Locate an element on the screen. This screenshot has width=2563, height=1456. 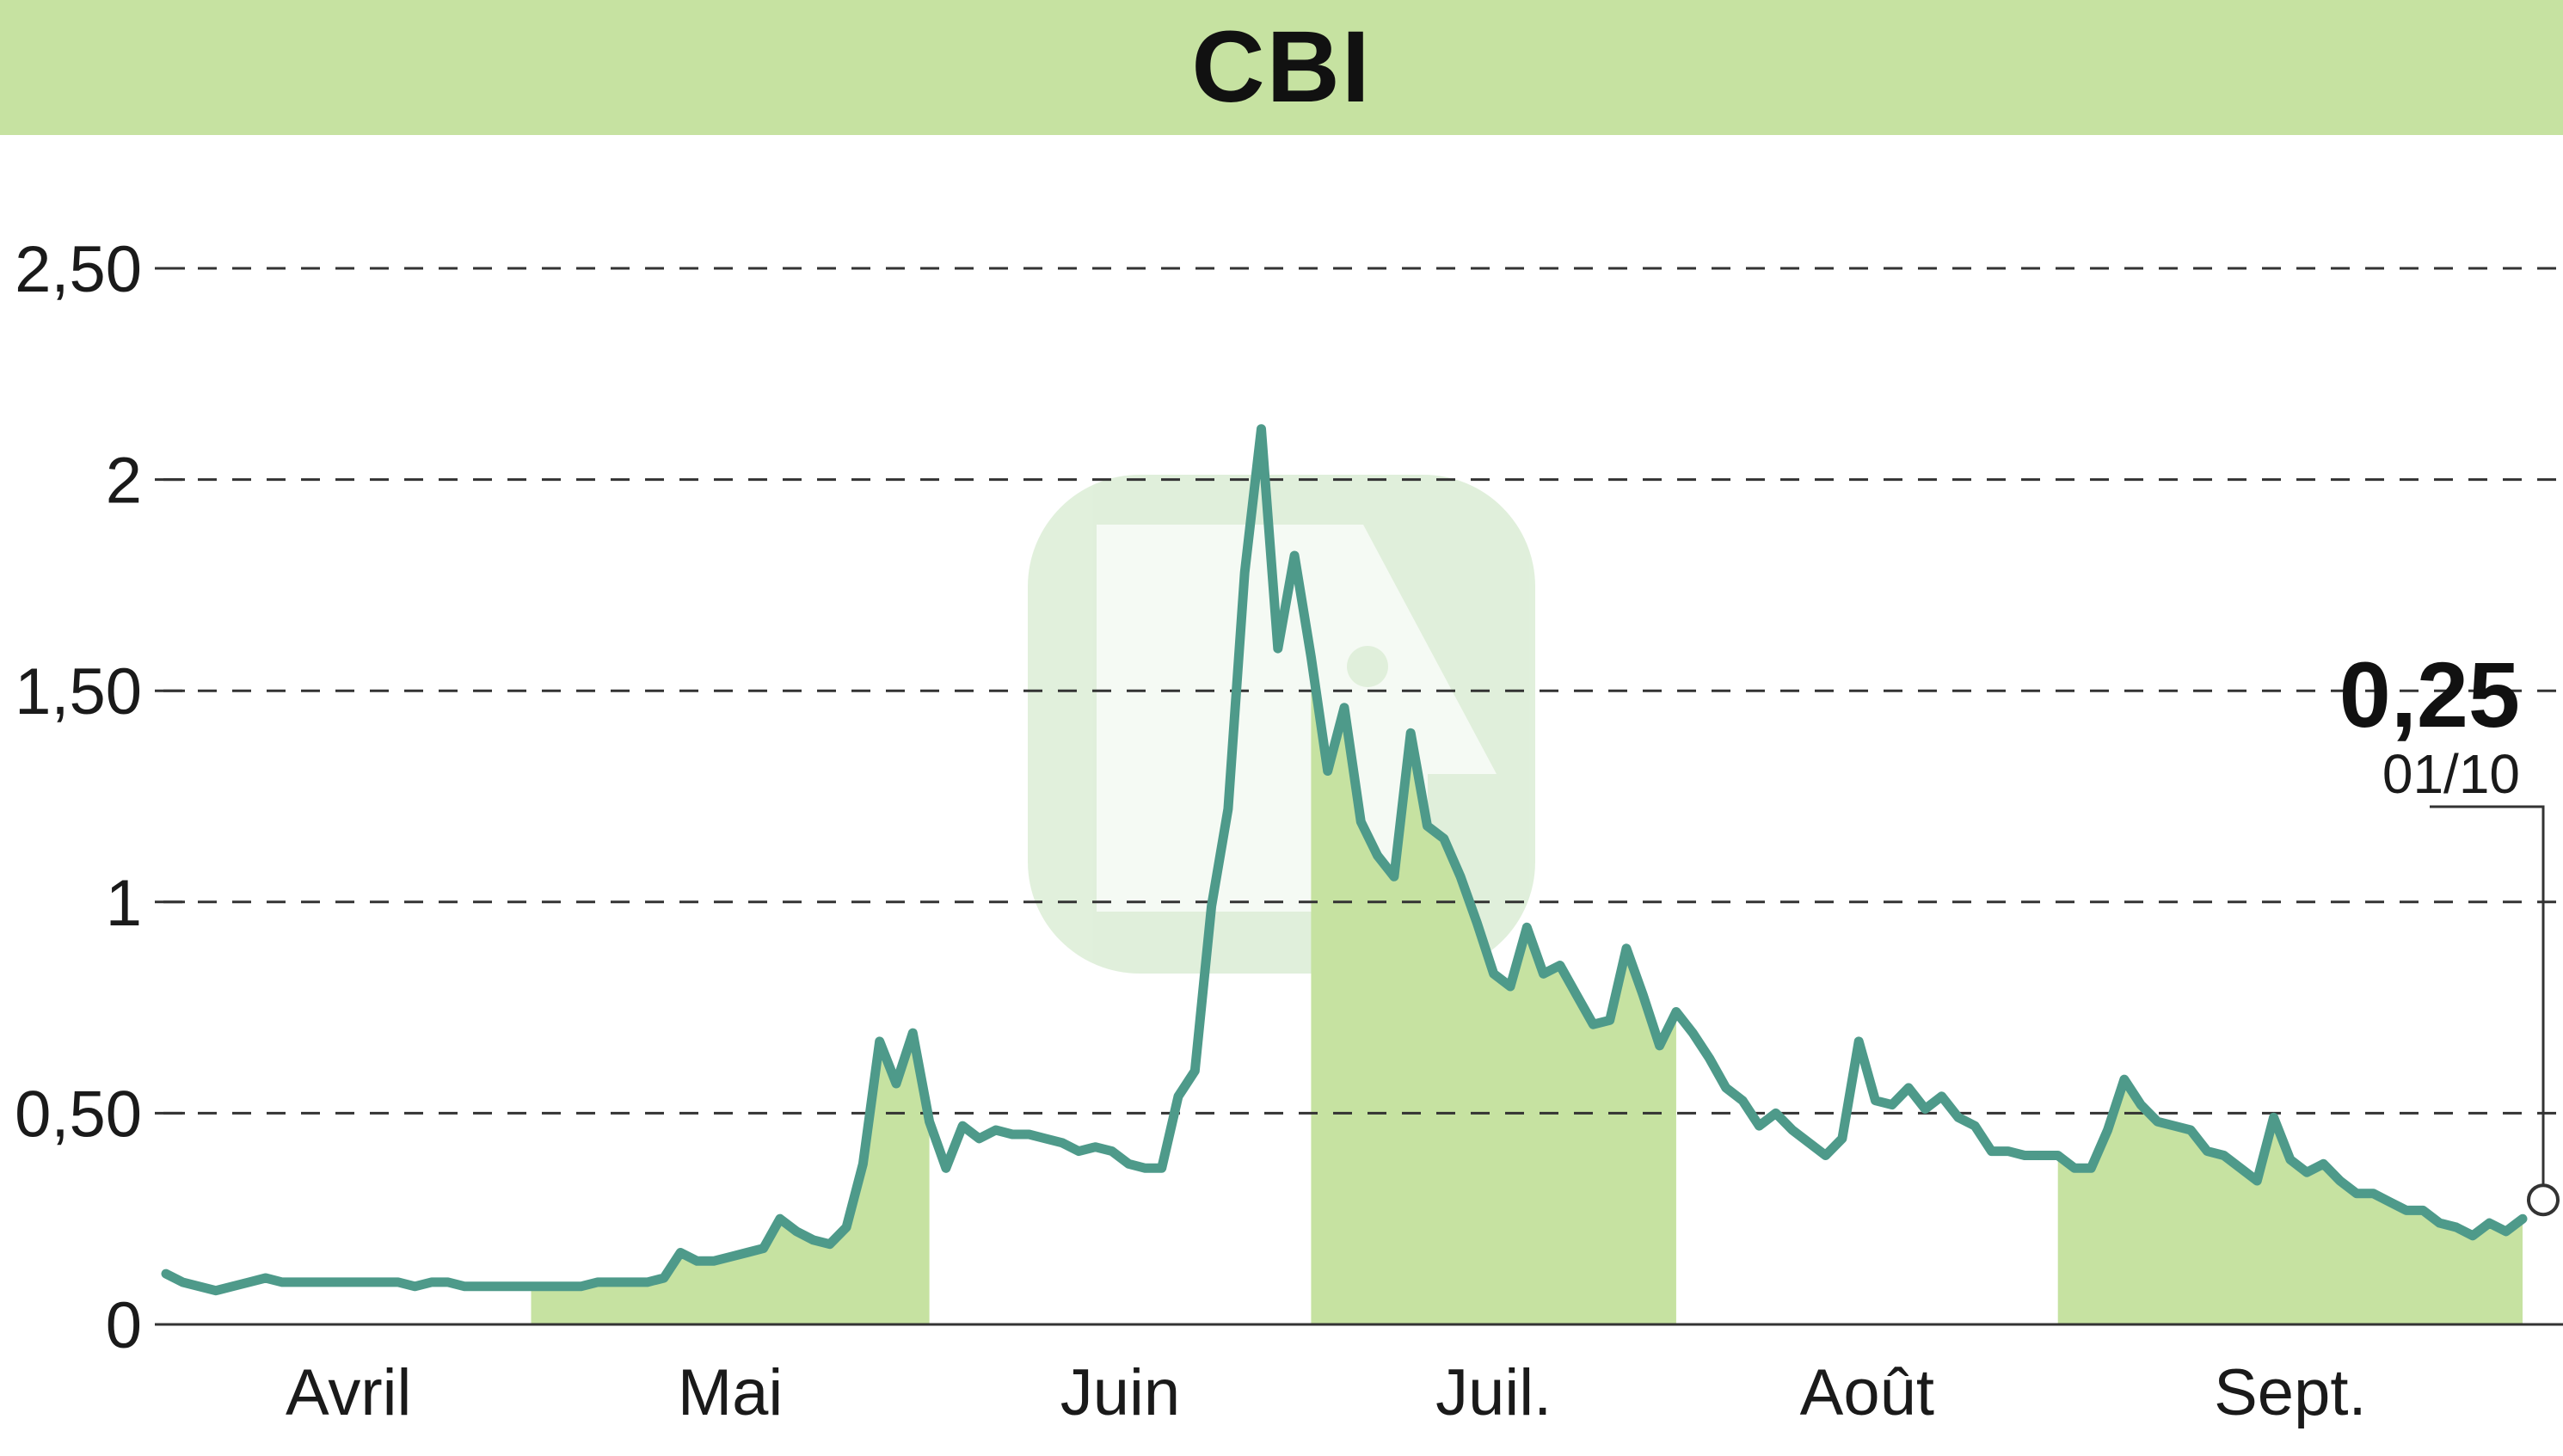
y-tick-label: 0,50 is located at coordinates (78, 1115).